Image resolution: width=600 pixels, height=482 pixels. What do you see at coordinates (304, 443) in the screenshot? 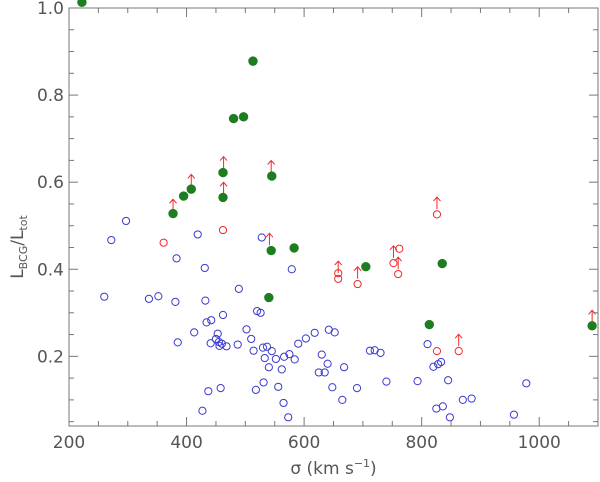
I see `x-tick-label: 600` at bounding box center [304, 443].